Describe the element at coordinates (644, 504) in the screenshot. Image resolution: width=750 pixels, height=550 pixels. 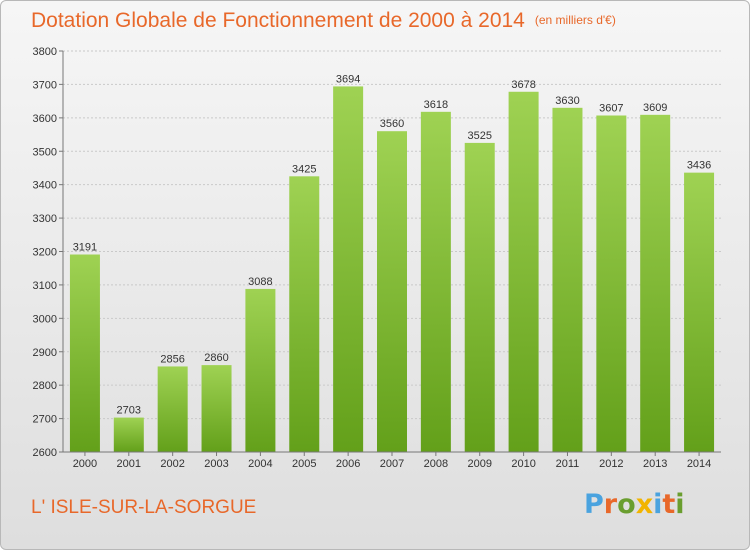
I see `logo-letter: x` at that location.